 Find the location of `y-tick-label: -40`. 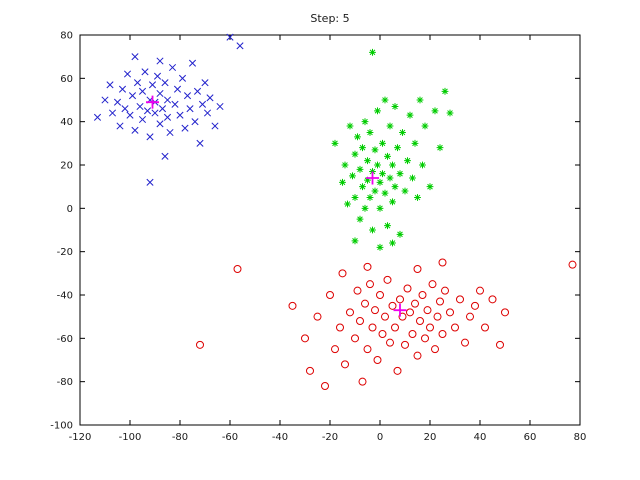

y-tick-label: -40 is located at coordinates (65, 296).